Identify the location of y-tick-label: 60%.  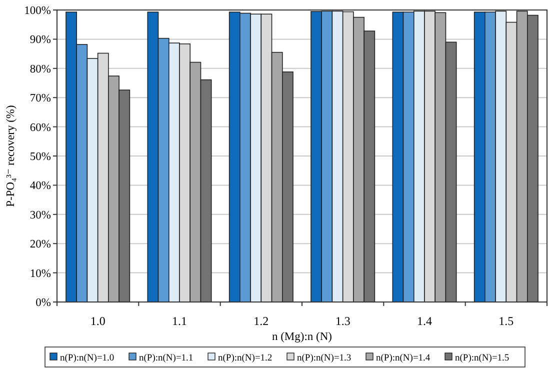
(41, 128).